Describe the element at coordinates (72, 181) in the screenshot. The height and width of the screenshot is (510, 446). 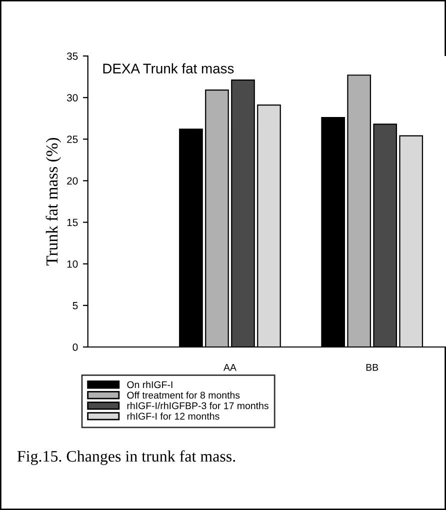
I see `y-tick-label: 20` at that location.